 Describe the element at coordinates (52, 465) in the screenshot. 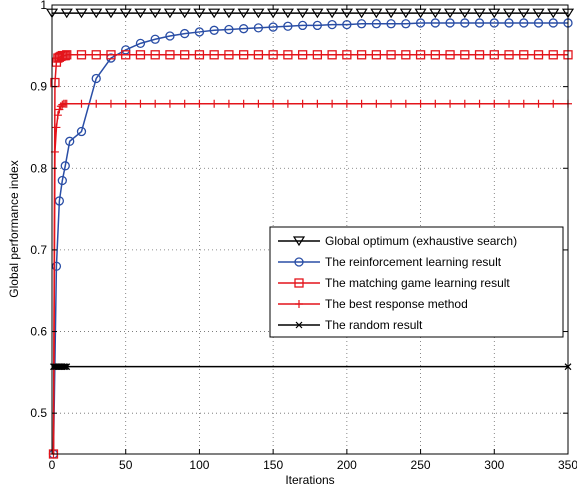

I see `x-tick-label: 0` at that location.